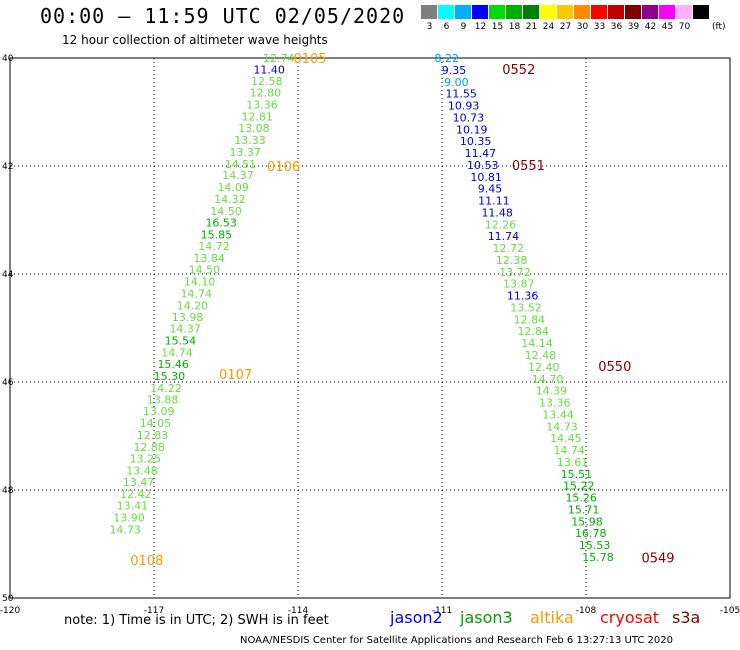 The image size is (740, 650). Describe the element at coordinates (469, 117) in the screenshot. I see `wave-height-value: 10.73` at that location.